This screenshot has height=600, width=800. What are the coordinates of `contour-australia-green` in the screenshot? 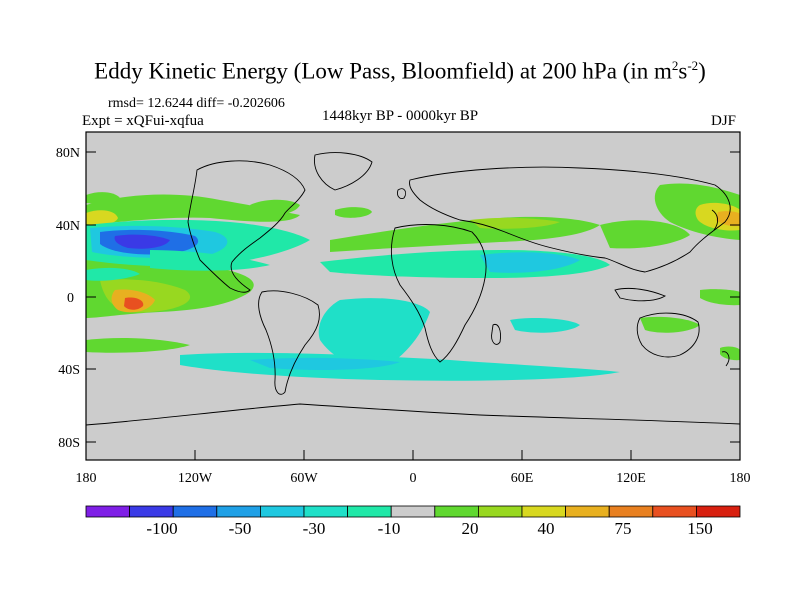 It's located at (670, 324).